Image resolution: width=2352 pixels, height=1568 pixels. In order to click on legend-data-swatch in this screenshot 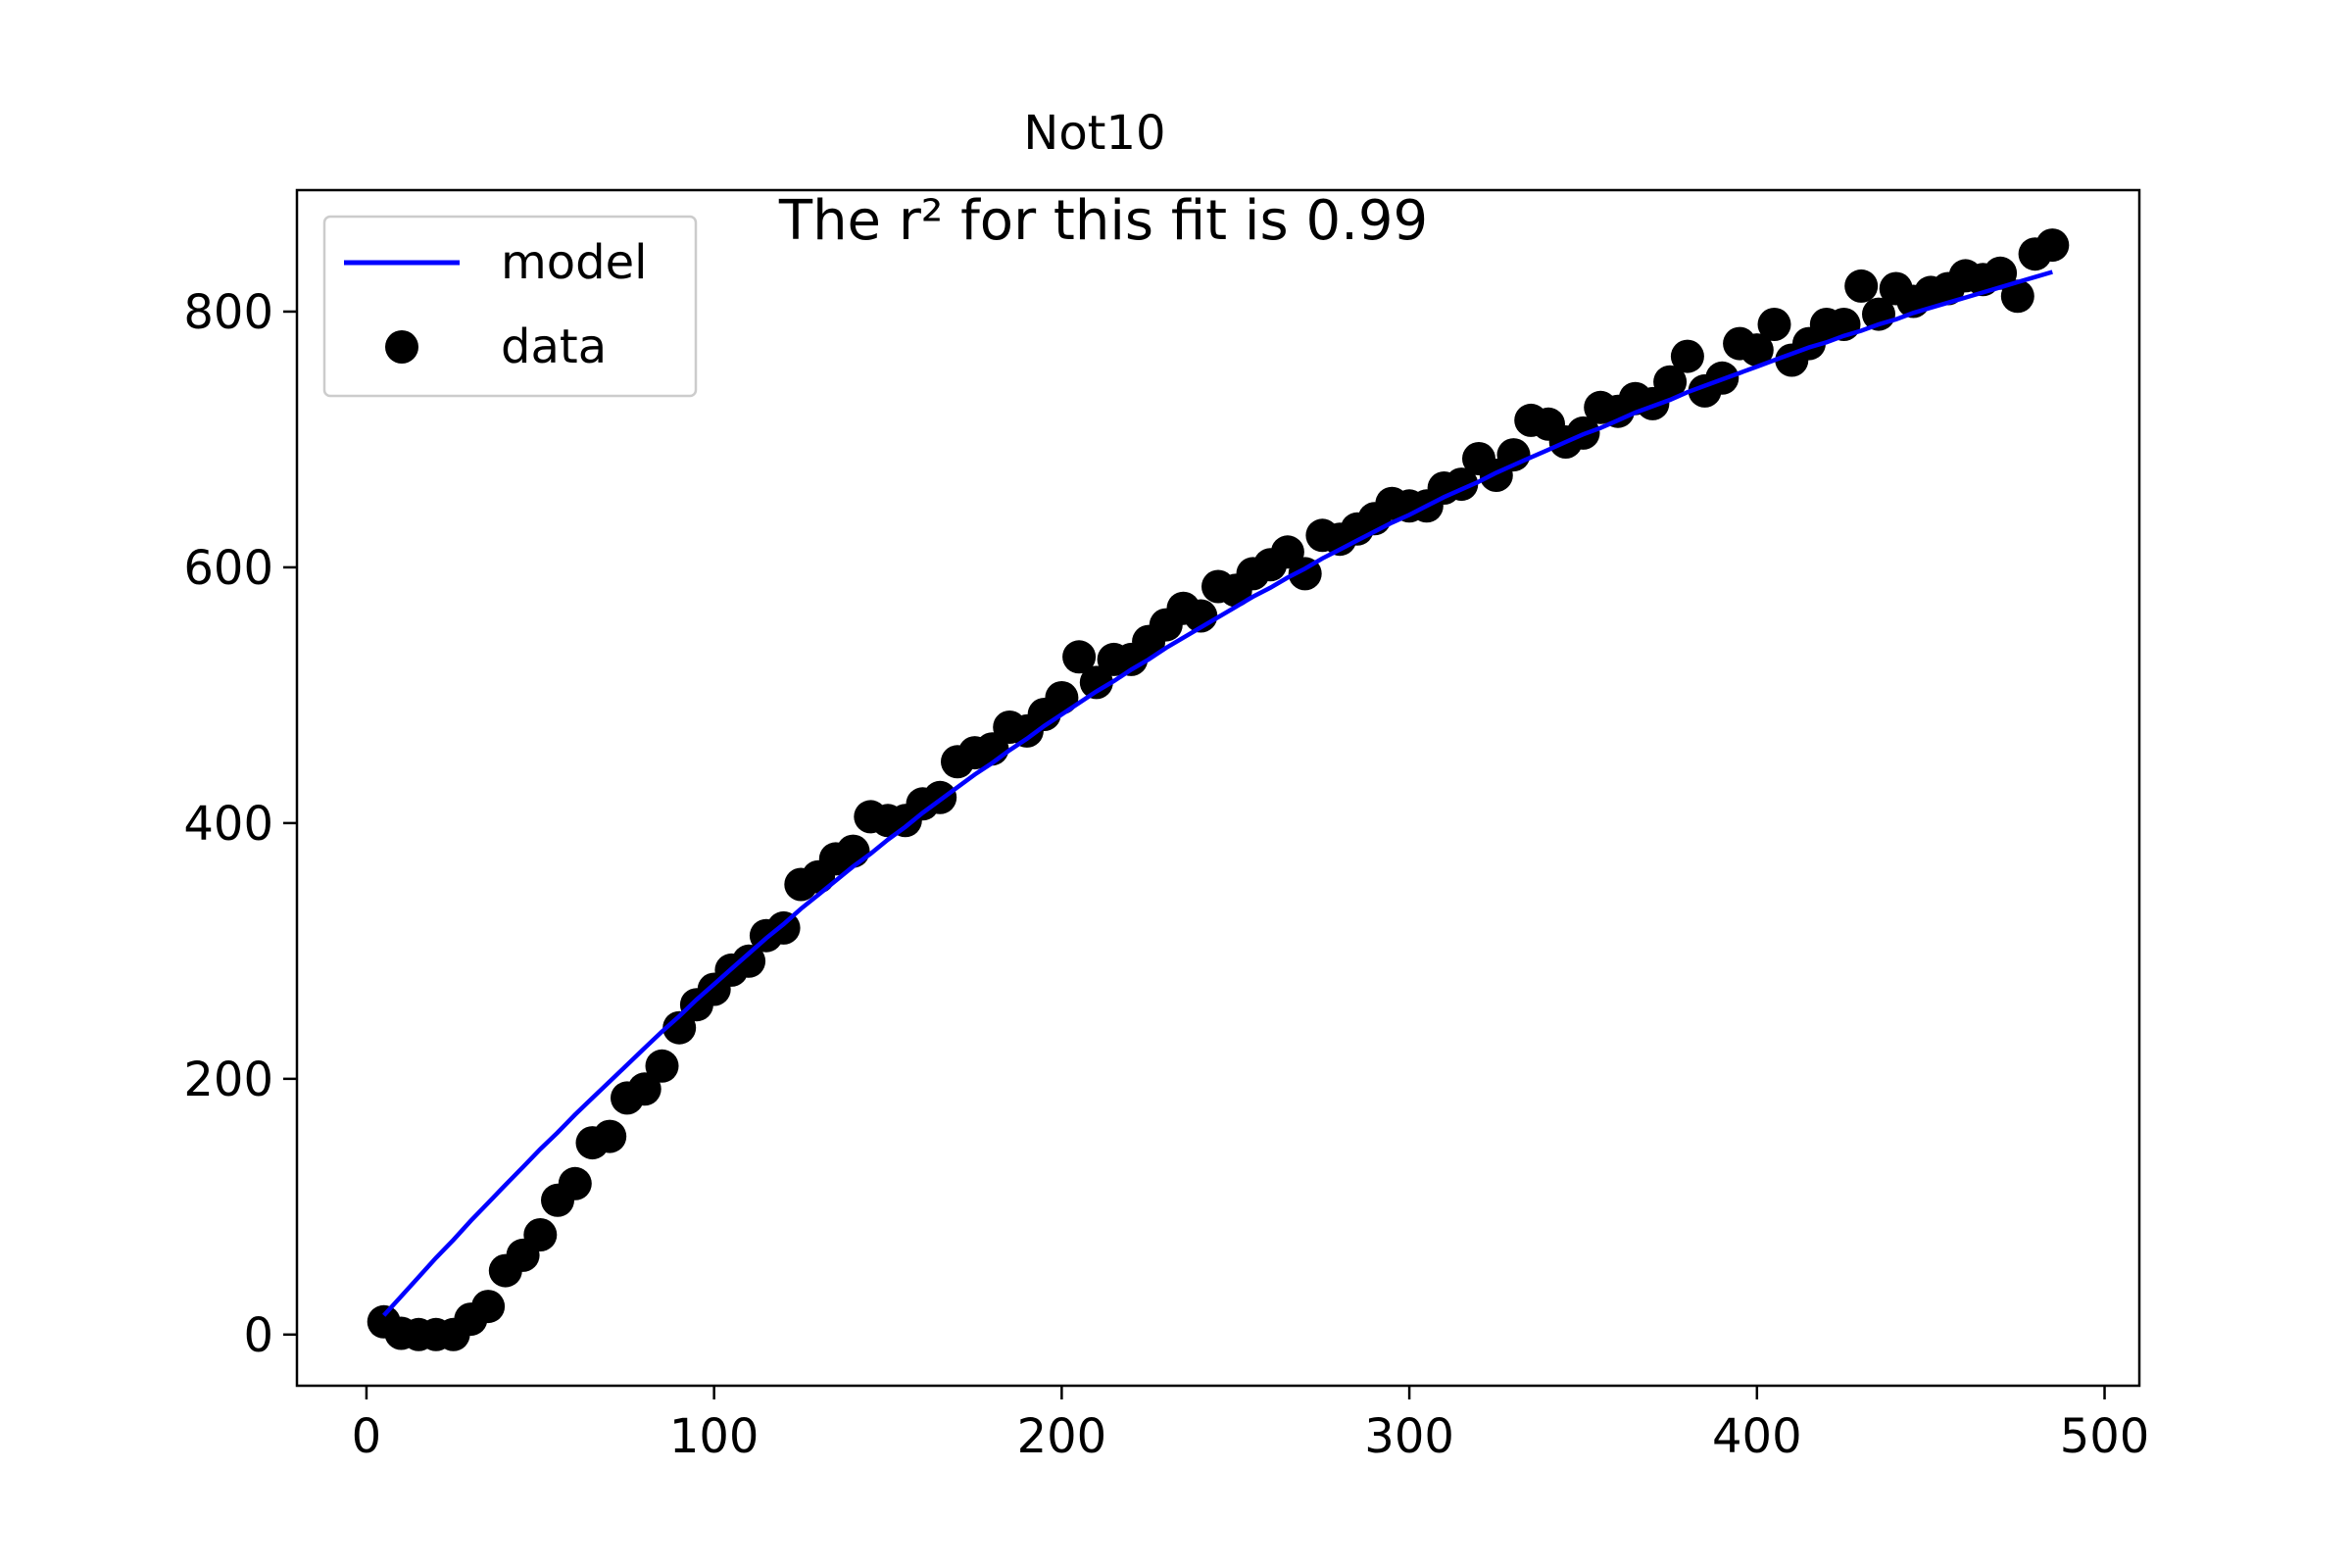, I will do `click(401, 347)`.